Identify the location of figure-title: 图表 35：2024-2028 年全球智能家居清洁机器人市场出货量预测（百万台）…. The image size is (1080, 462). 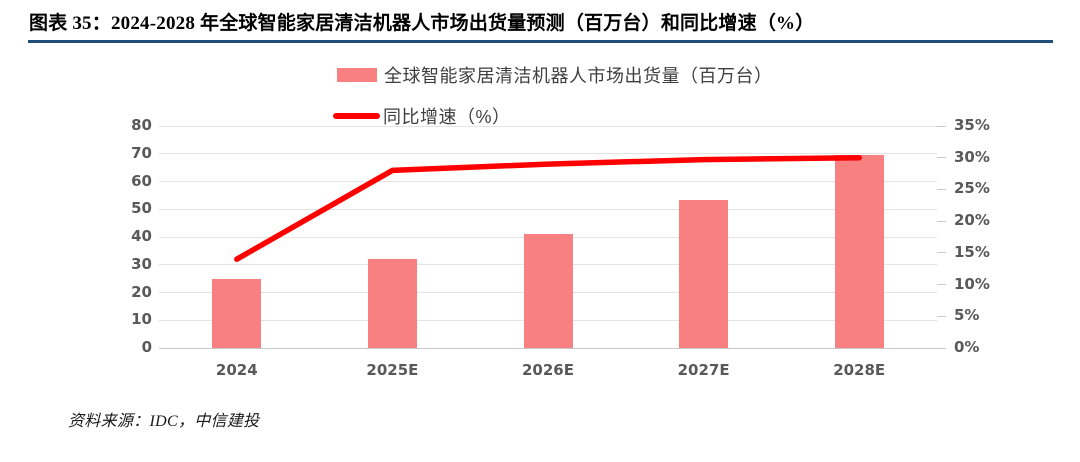
(422, 23).